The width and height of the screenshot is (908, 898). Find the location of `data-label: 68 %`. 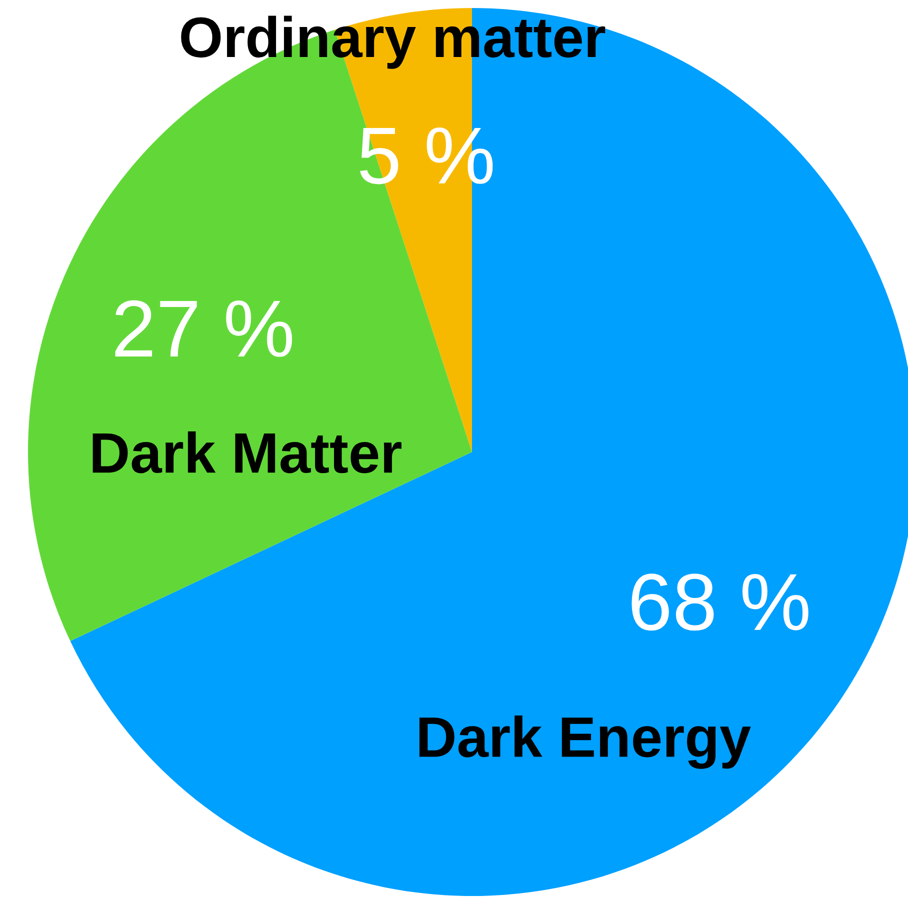

data-label: 68 % is located at coordinates (720, 602).